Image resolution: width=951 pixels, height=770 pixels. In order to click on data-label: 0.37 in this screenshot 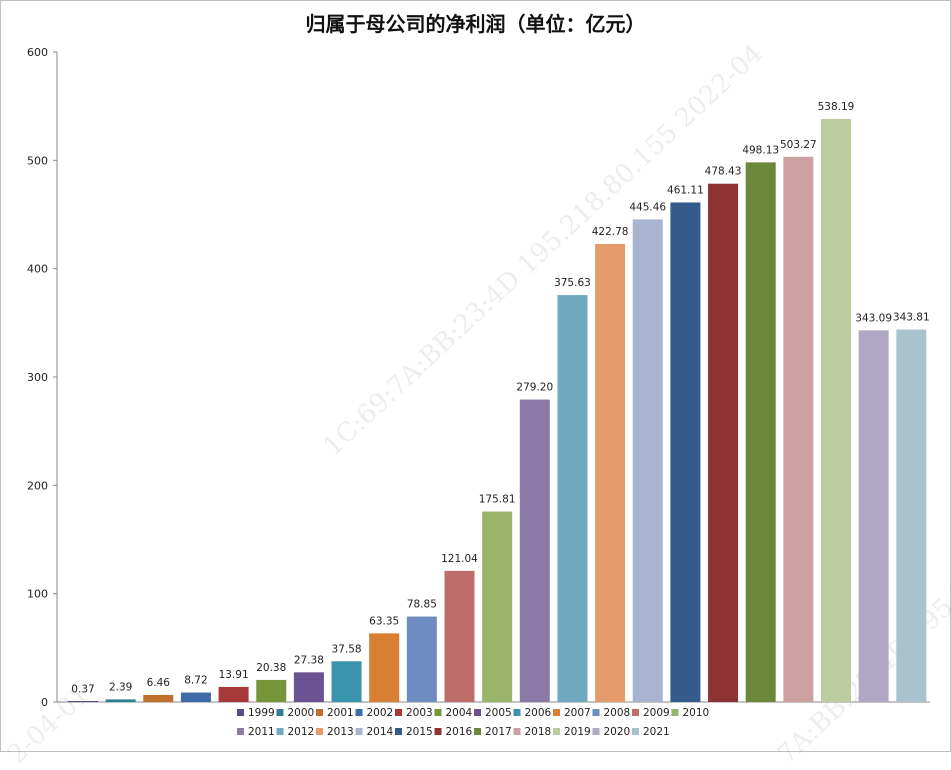, I will do `click(82, 690)`.